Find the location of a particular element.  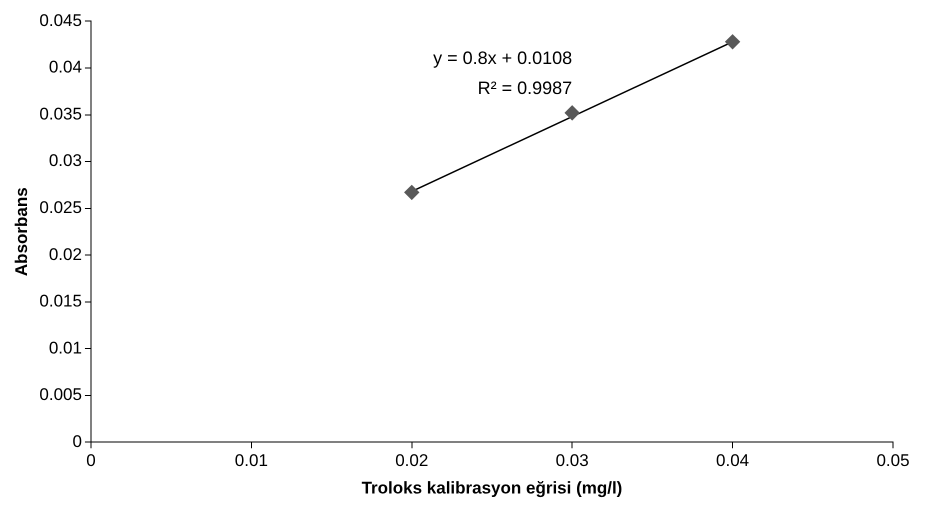

annotation: R² = 0.9987 is located at coordinates (525, 88).